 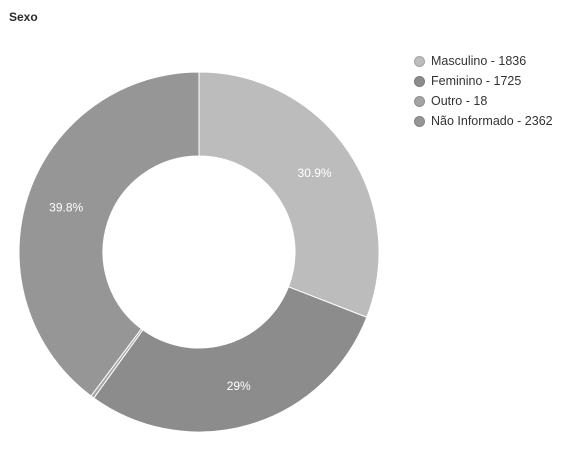 What do you see at coordinates (476, 81) in the screenshot?
I see `legend-label-feminino: Feminino - 1725` at bounding box center [476, 81].